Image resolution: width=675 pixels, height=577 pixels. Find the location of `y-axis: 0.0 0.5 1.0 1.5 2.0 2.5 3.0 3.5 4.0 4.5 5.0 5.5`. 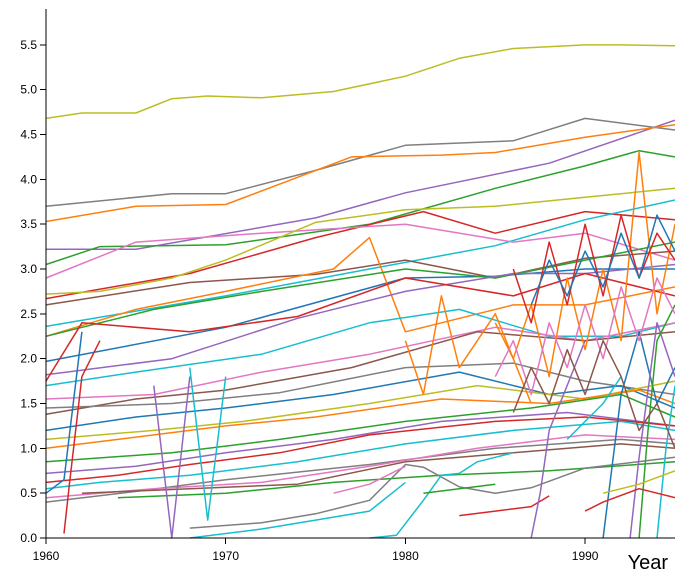

y-axis: 0.0 0.5 1.0 1.5 2.0 2.5 3.0 3.5 4.0 4.5 5.0 5.5 is located at coordinates (33, 277).